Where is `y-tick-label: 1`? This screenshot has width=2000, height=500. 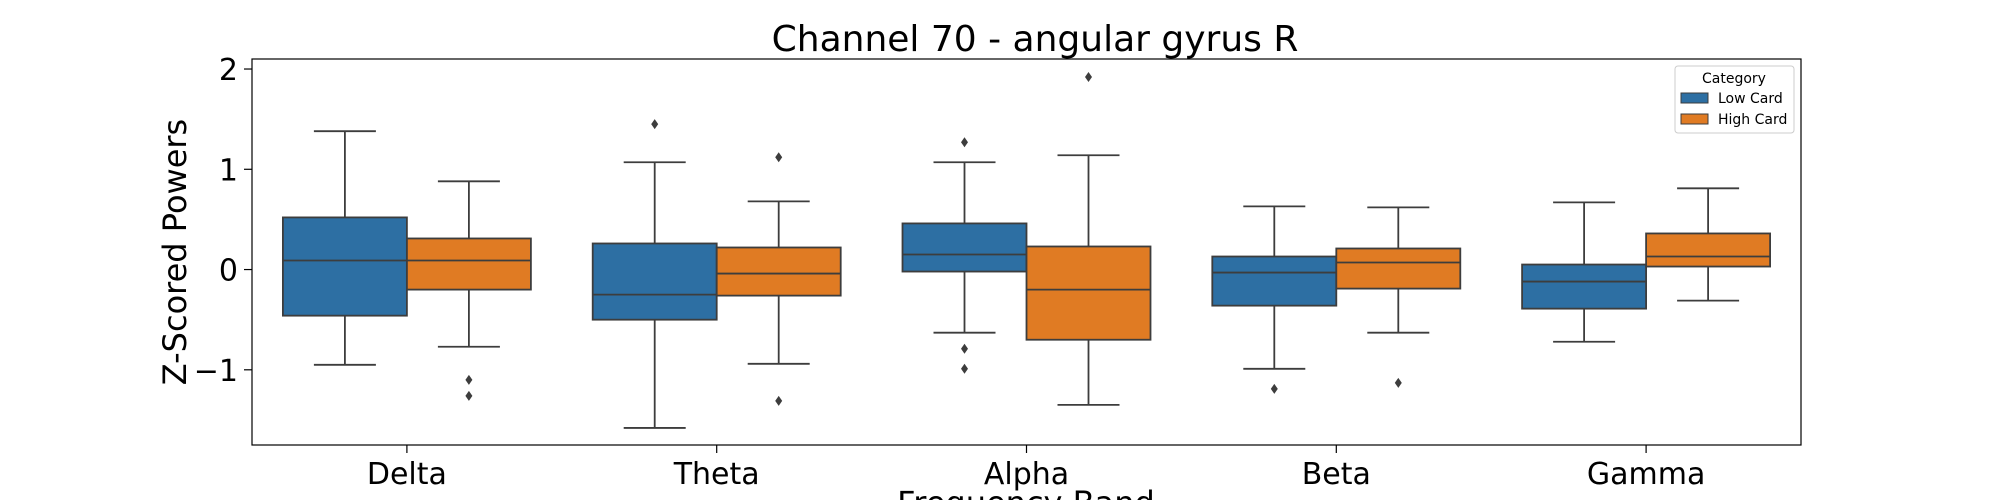 y-tick-label: 1 is located at coordinates (228, 170).